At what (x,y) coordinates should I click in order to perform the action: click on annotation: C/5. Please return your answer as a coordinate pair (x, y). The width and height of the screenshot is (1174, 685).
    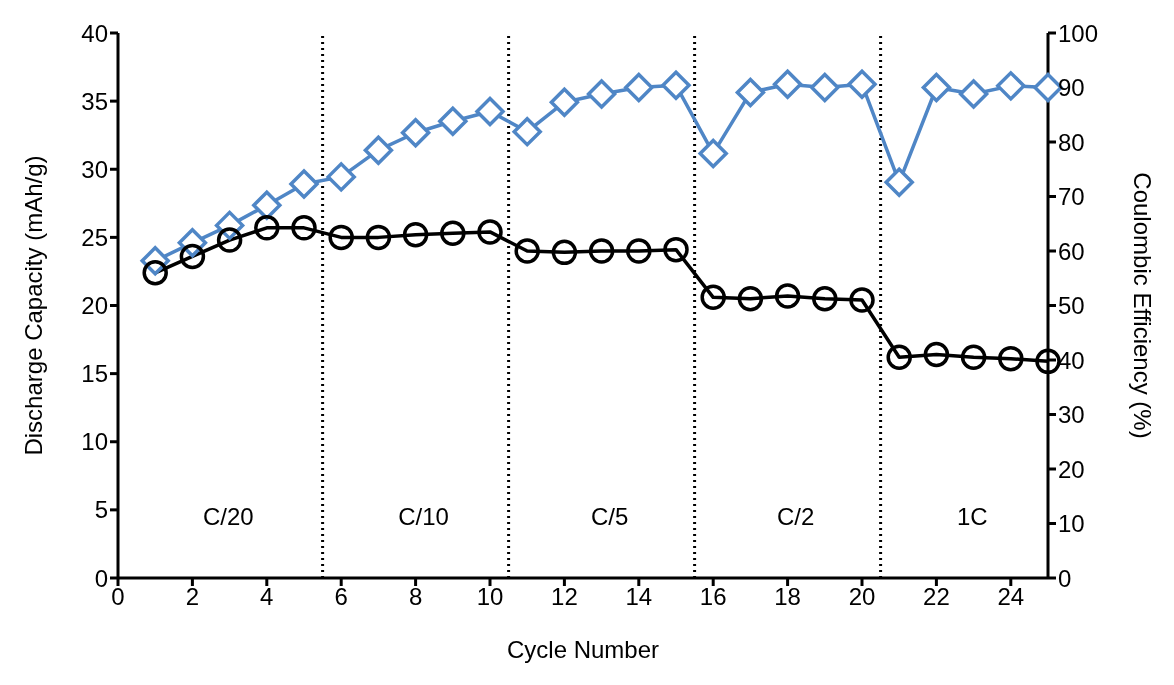
    Looking at the image, I should click on (609, 517).